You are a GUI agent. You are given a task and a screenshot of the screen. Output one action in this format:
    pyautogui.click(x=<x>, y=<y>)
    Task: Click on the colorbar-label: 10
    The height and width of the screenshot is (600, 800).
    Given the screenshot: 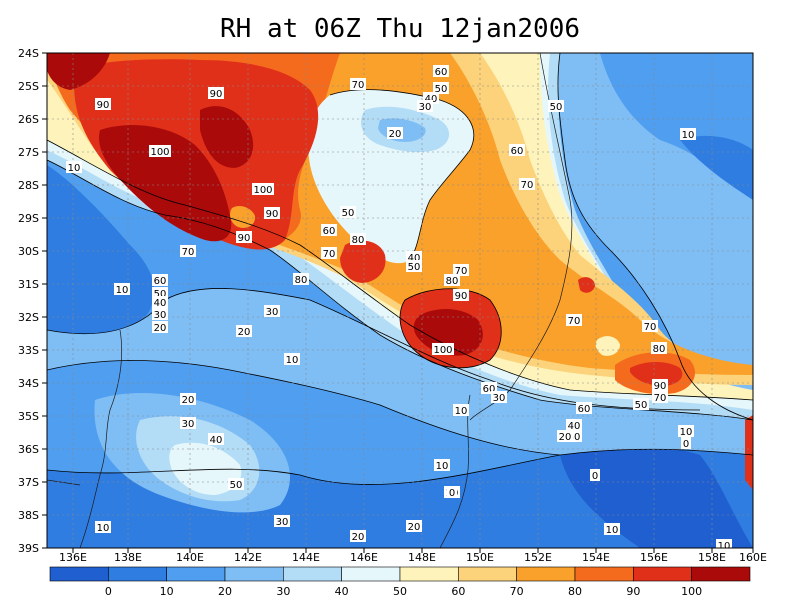 What is the action you would take?
    pyautogui.click(x=167, y=591)
    